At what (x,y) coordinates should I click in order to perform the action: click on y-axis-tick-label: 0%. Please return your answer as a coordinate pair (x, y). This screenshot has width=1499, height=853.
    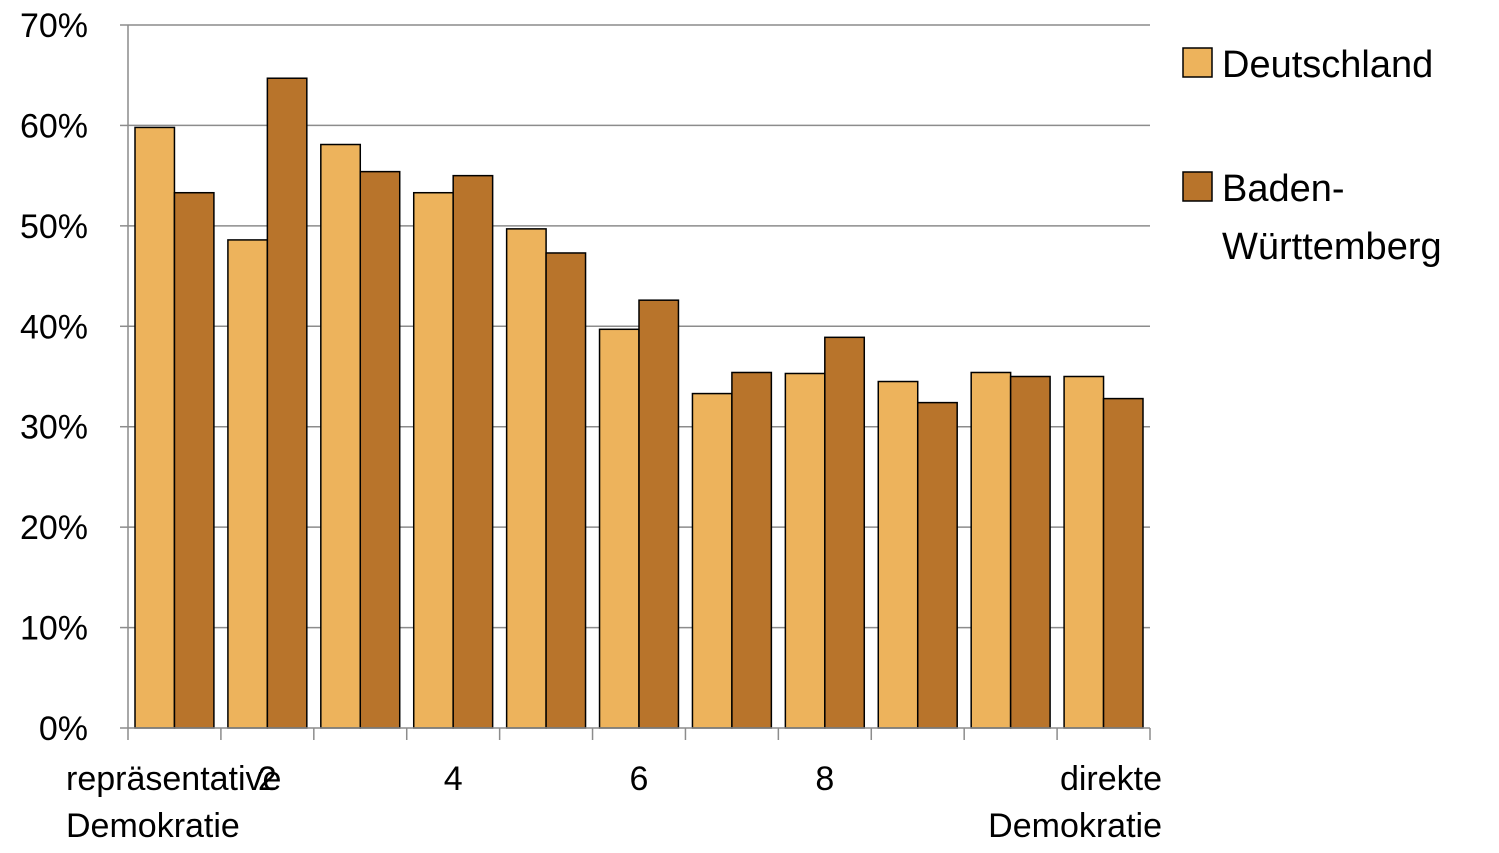
    Looking at the image, I should click on (63, 729).